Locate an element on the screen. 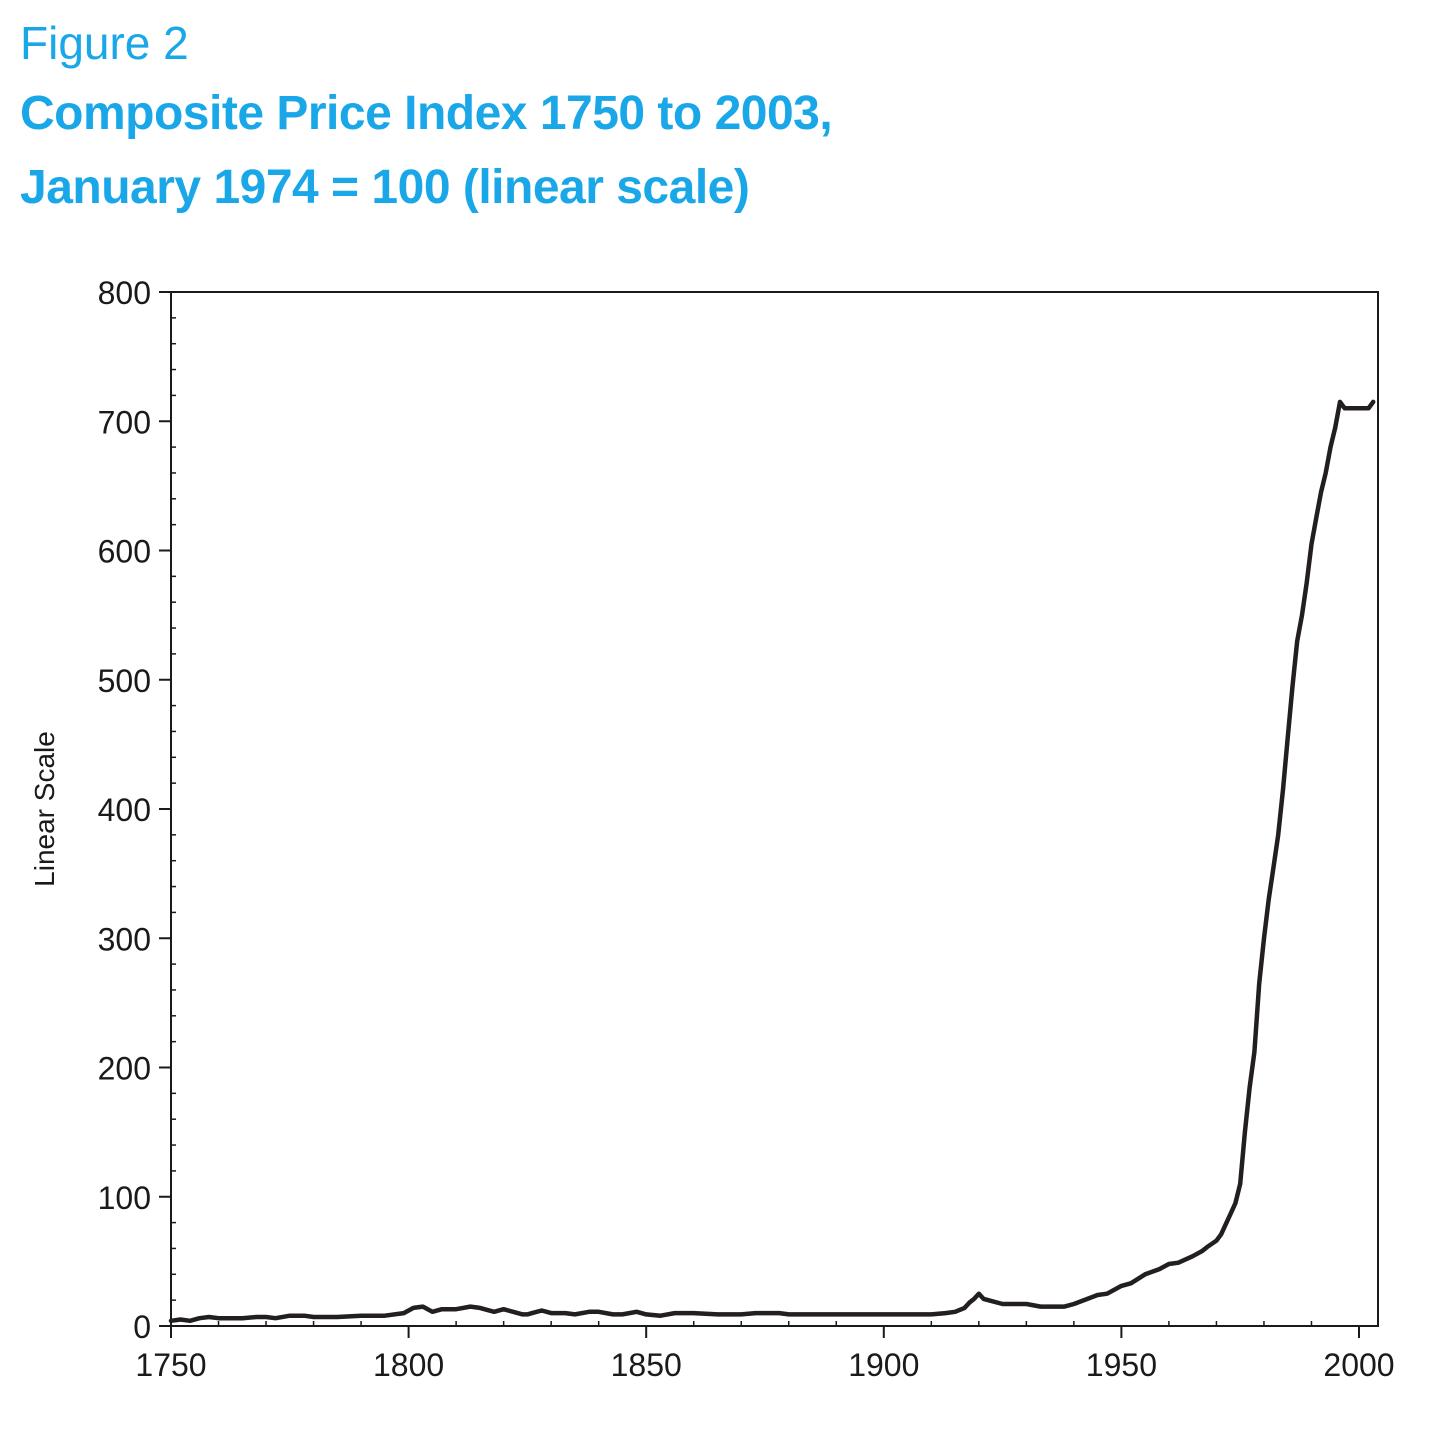 This screenshot has height=1437, width=1456. y-tick-label: 400 is located at coordinates (124, 810).